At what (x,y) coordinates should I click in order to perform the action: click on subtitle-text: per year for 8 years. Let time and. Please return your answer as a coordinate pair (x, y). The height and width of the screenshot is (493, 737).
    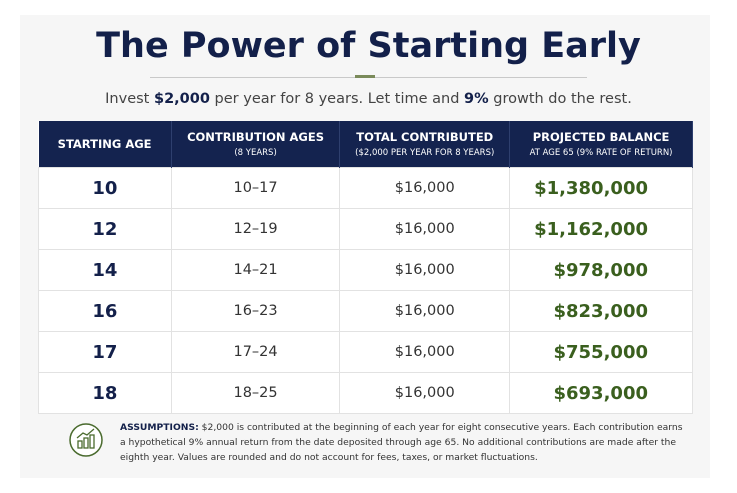
    Looking at the image, I should click on (337, 99).